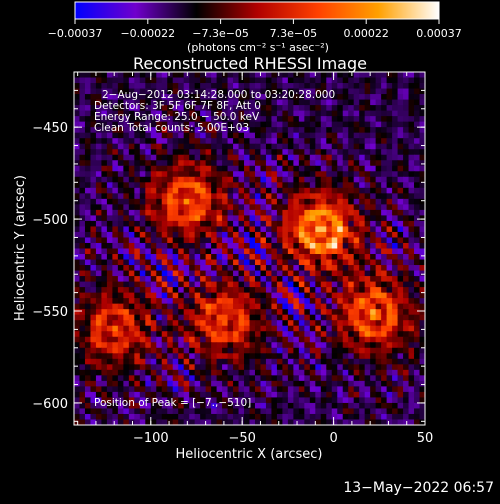 The width and height of the screenshot is (500, 504). Describe the element at coordinates (218, 95) in the screenshot. I see `annotation-time-range: 2−Aug−2012 03:14:28.000 to 03:20:28.000` at that location.